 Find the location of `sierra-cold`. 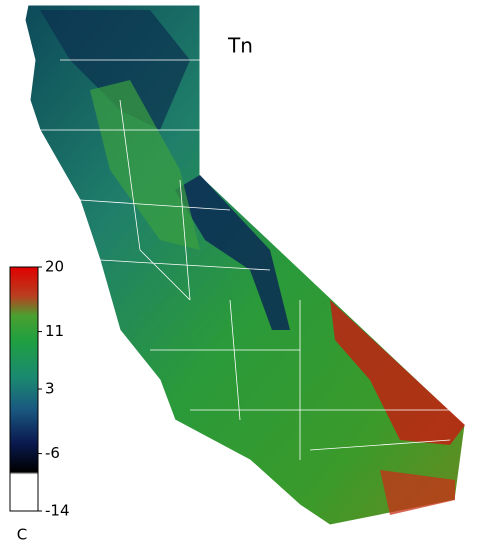

sierra-cold is located at coordinates (232, 252).